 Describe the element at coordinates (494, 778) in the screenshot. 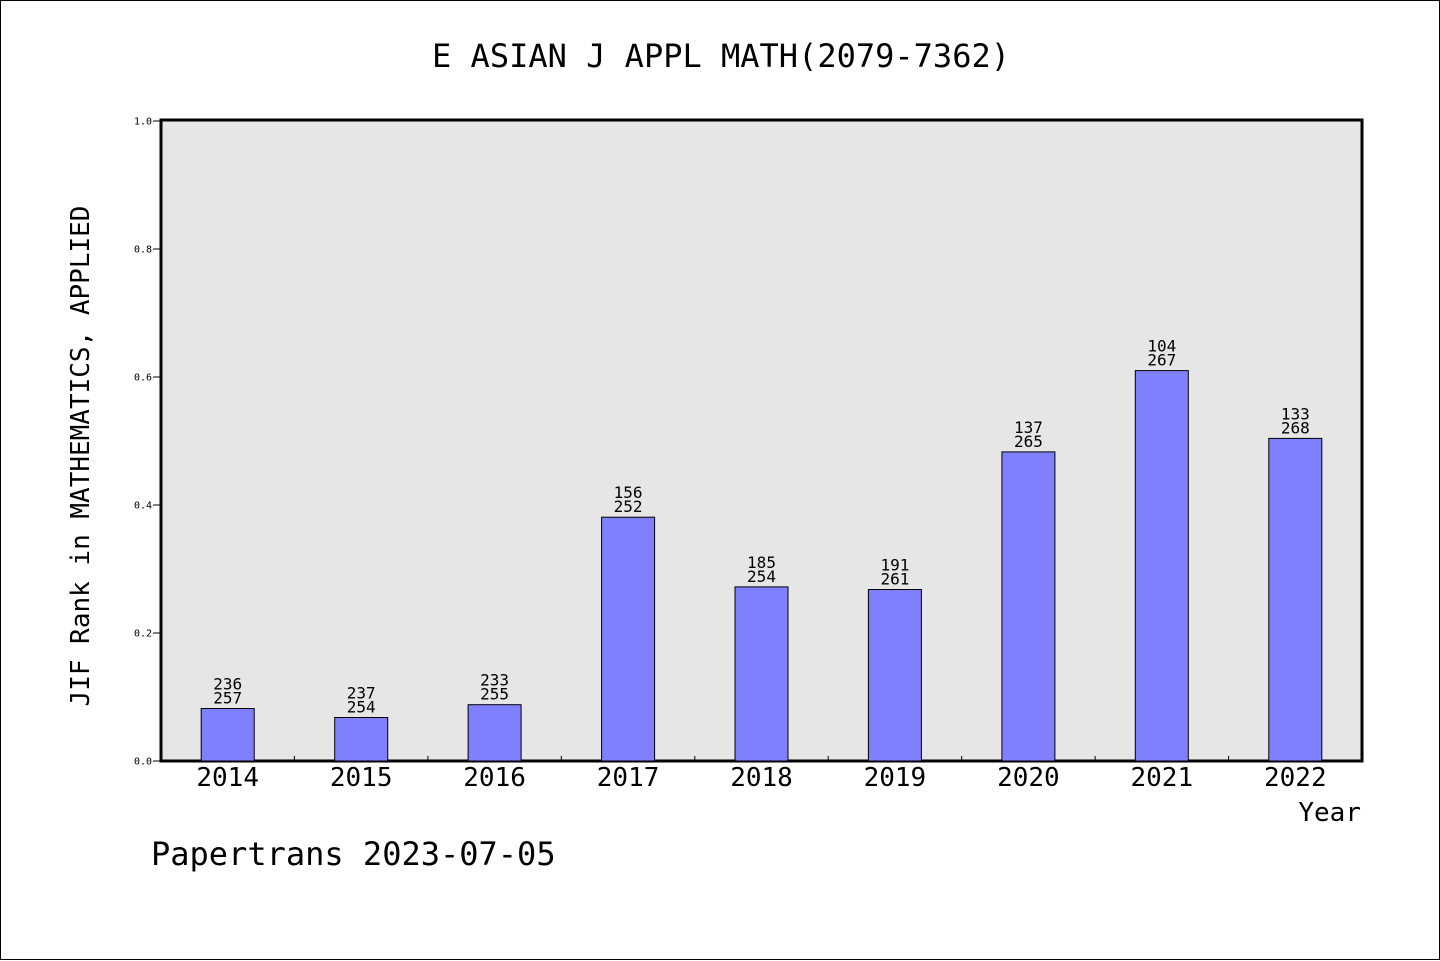

I see `x-tick-label: 2016` at that location.